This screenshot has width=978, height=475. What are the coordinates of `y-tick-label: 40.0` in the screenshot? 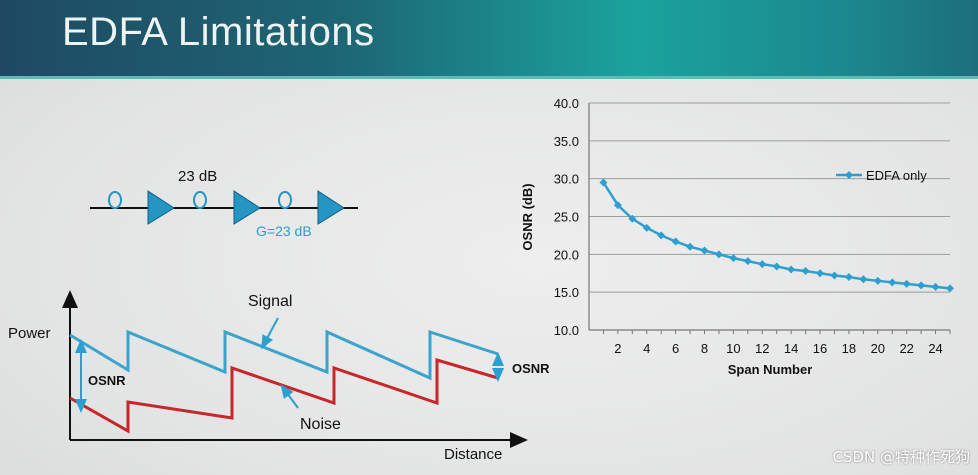 It's located at (566, 103).